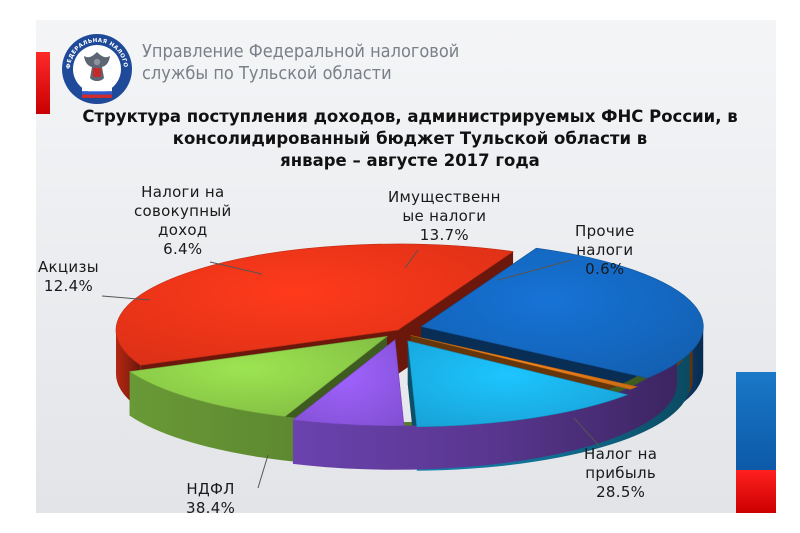 The image size is (800, 533). What do you see at coordinates (410, 160) in the screenshot?
I see `chart-title-line-3: январе – августе 2017 года` at bounding box center [410, 160].